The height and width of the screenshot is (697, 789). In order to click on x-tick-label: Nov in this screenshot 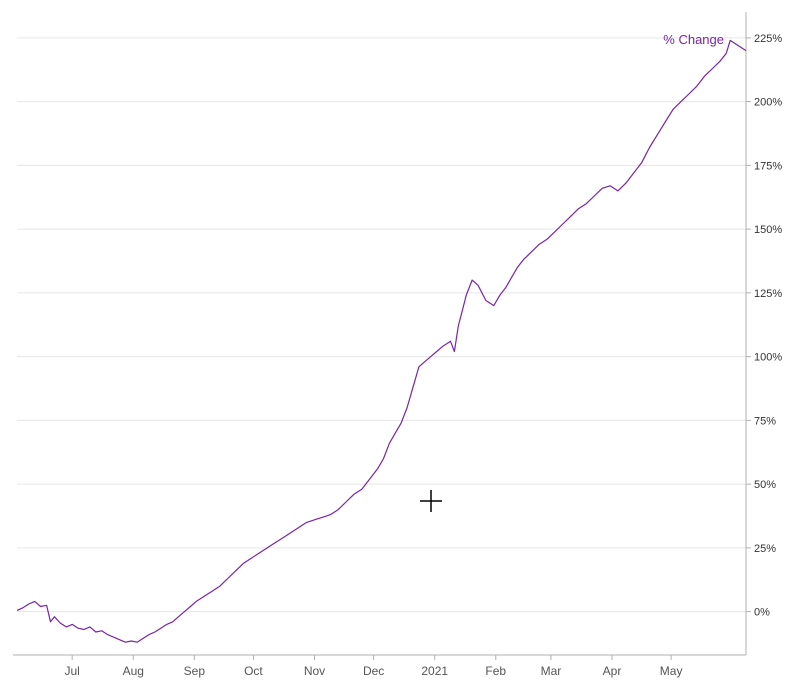, I will do `click(314, 671)`.